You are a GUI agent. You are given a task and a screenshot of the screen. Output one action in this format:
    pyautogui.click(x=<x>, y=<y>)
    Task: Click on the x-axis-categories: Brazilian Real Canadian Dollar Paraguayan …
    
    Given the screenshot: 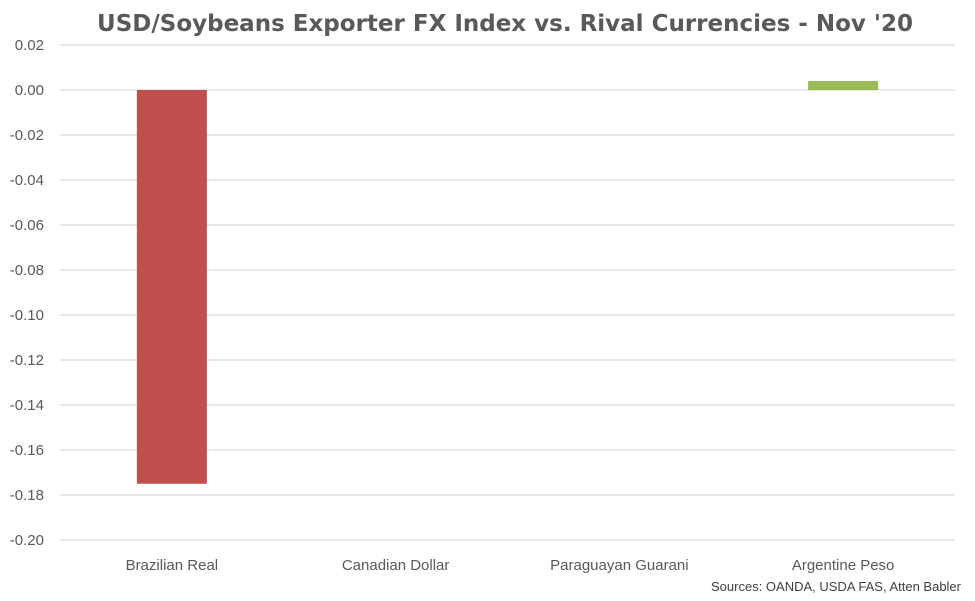 What is the action you would take?
    pyautogui.click(x=510, y=565)
    